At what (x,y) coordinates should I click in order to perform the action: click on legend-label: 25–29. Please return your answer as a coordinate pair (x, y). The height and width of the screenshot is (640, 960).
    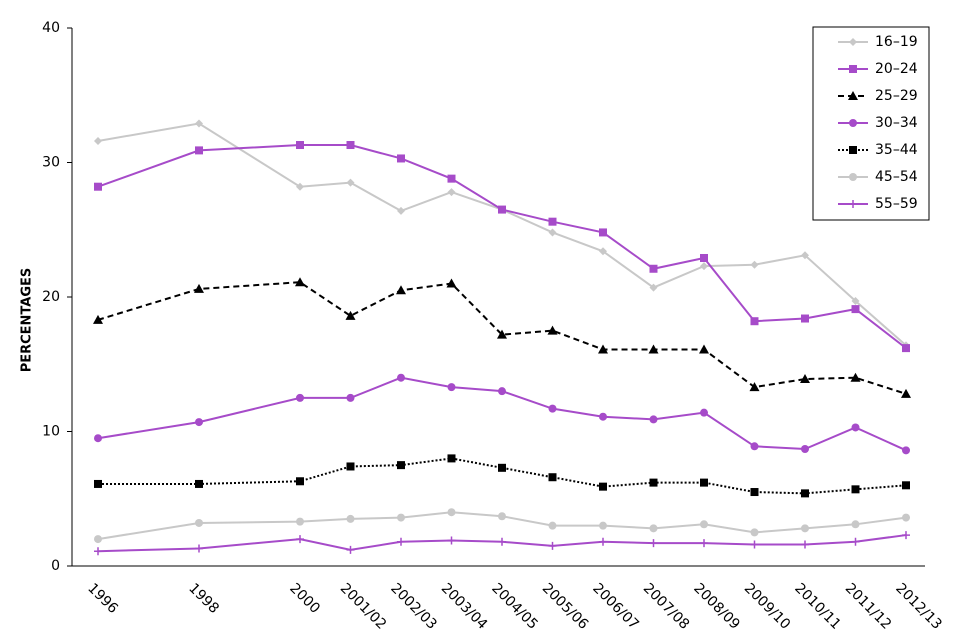
    Looking at the image, I should click on (896, 96).